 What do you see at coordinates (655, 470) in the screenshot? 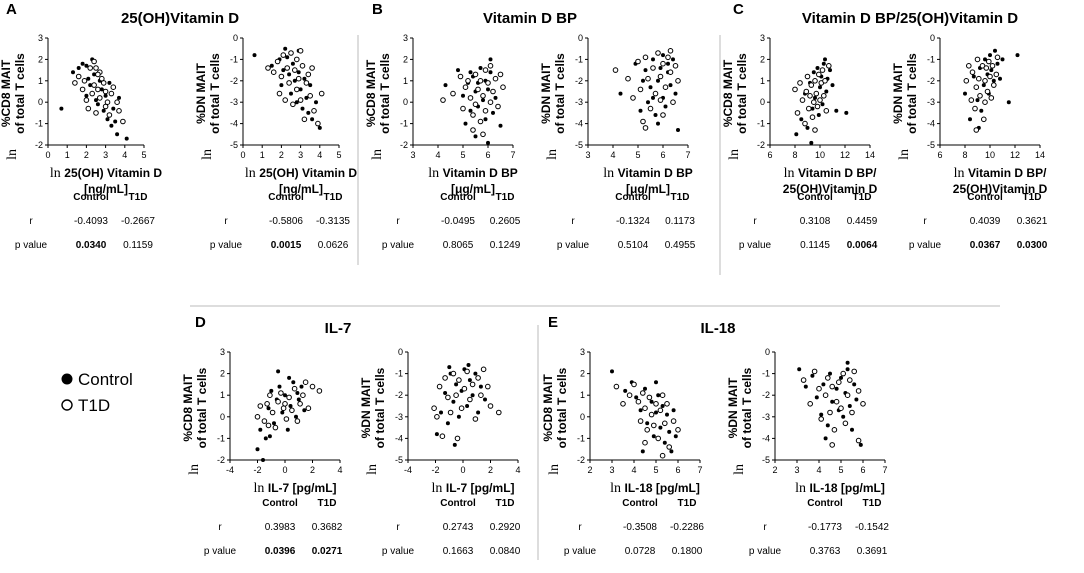
I see `x-tick-label: 5` at bounding box center [655, 470].